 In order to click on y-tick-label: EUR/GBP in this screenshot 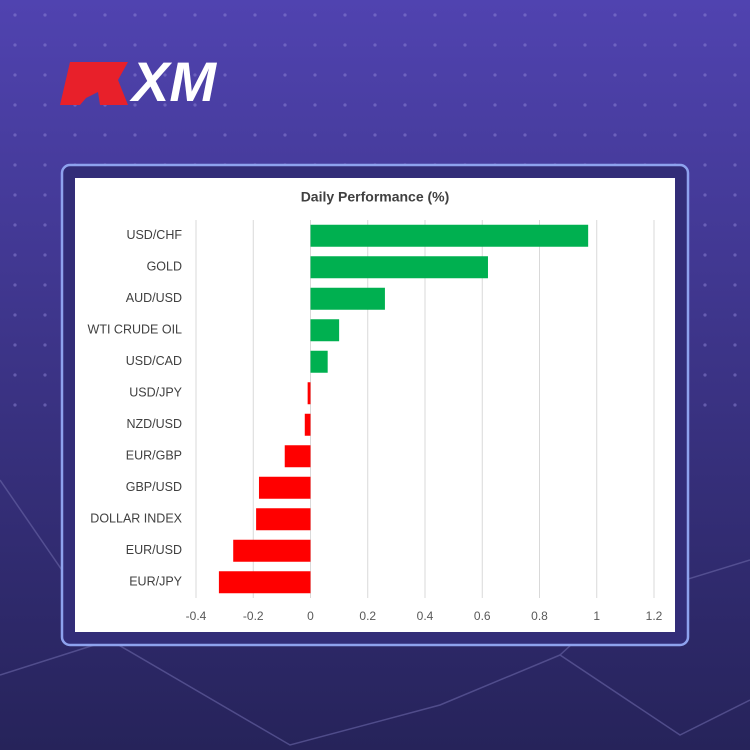, I will do `click(154, 456)`.